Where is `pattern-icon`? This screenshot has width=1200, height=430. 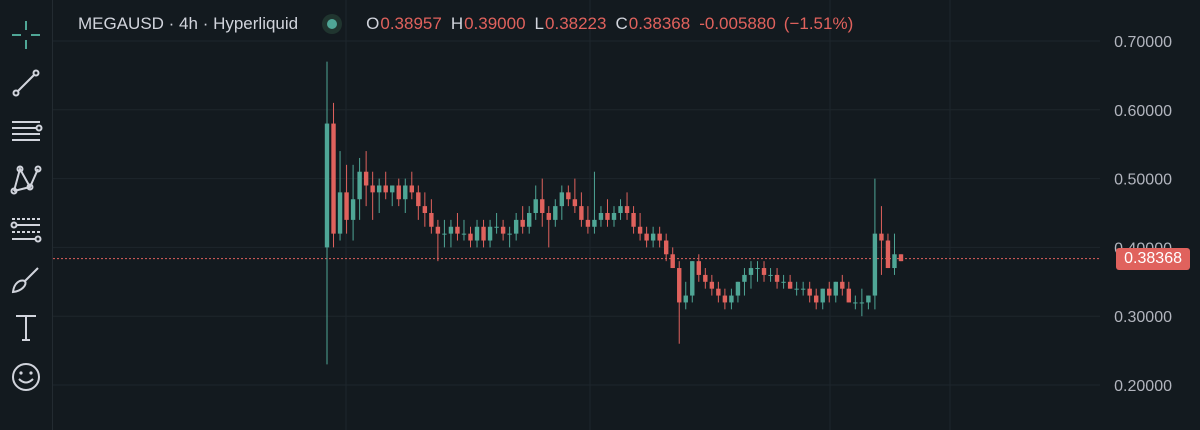 pattern-icon is located at coordinates (26, 179).